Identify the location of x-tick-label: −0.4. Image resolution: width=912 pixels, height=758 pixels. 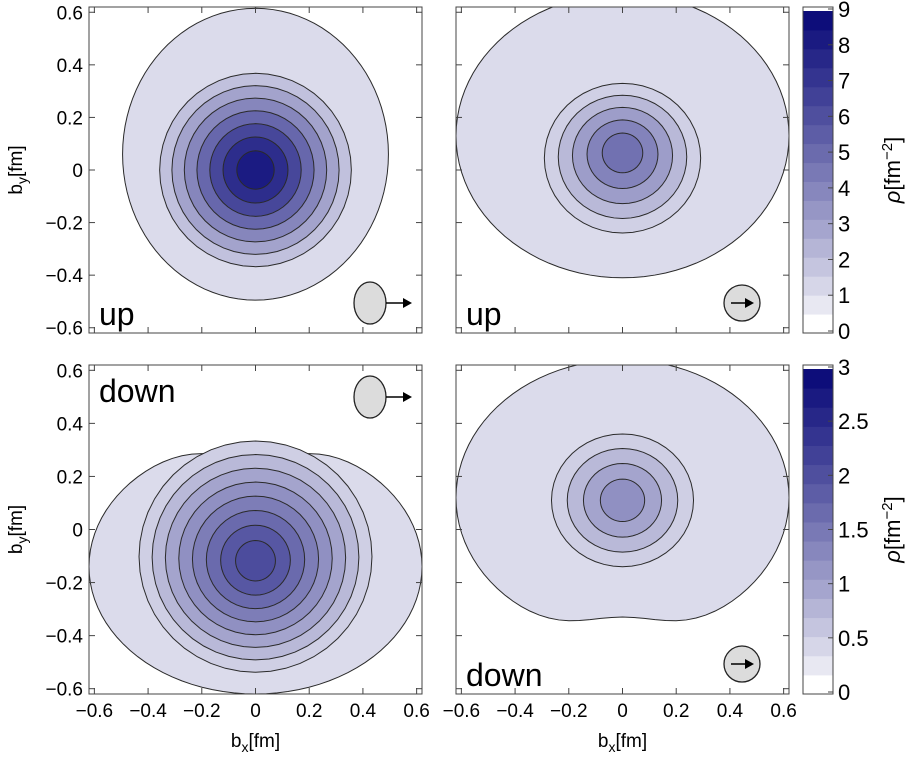
(515, 711).